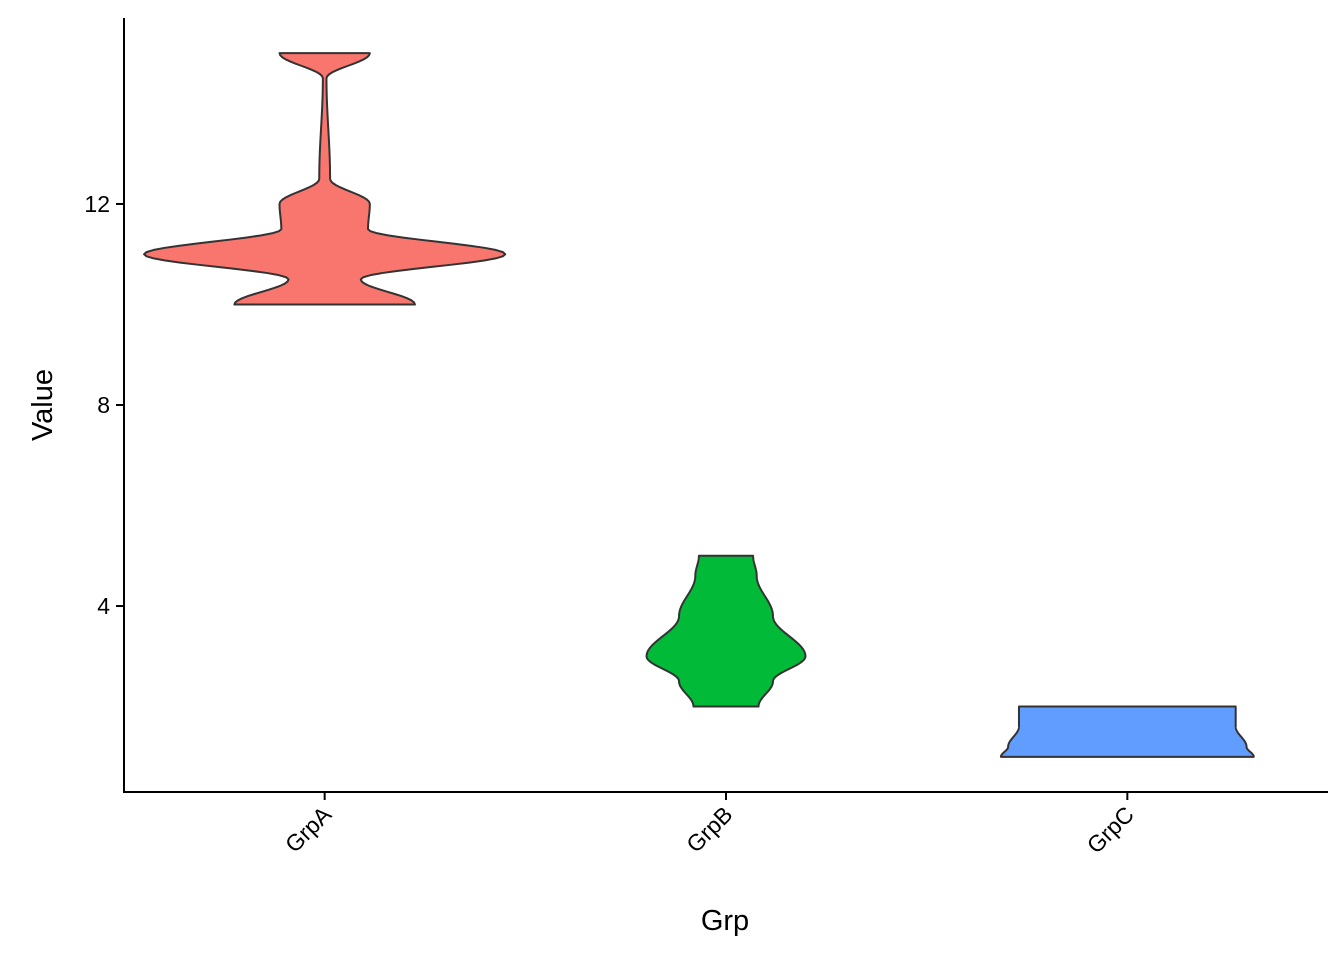  I want to click on y-tick-label: 8, so click(103, 405).